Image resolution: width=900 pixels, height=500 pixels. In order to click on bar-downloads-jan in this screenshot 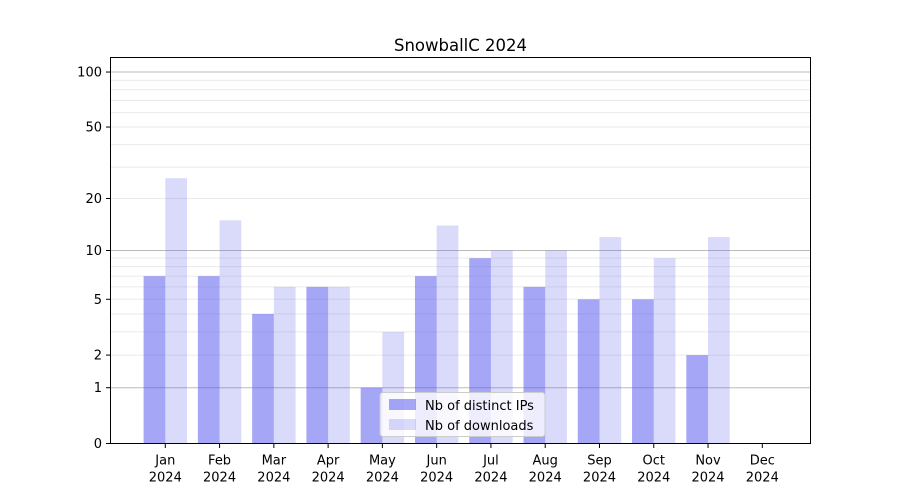, I will do `click(176, 311)`.